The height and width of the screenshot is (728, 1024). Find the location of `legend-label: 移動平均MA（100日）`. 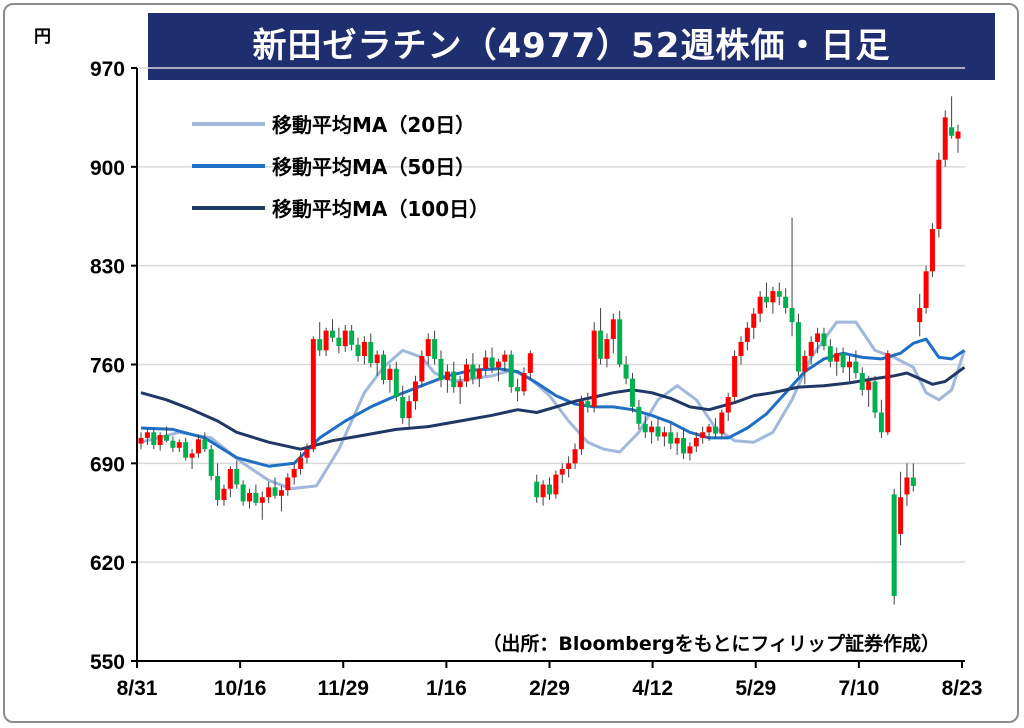

legend-label: 移動平均MA（100日） is located at coordinates (380, 209).